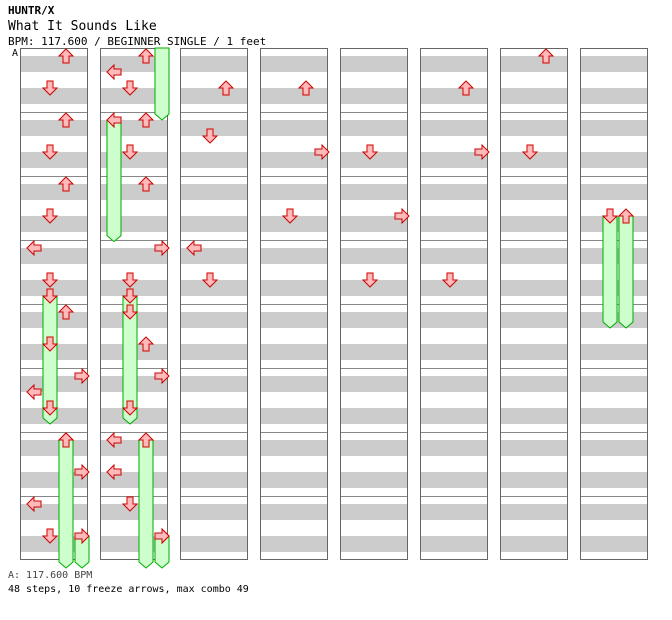 The height and width of the screenshot is (620, 672). Describe the element at coordinates (50, 575) in the screenshot. I see `bpm-legend: A: 117.600 BPM` at that location.